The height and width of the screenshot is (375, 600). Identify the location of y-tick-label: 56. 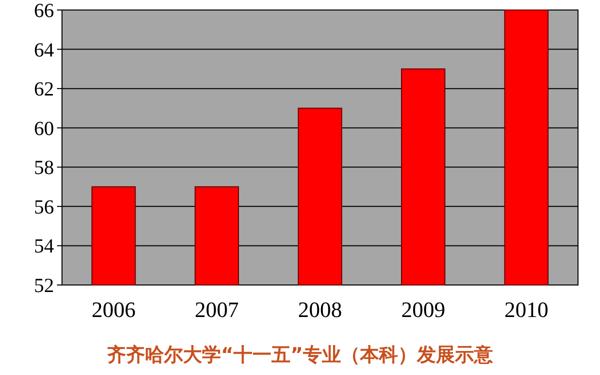
(44, 207).